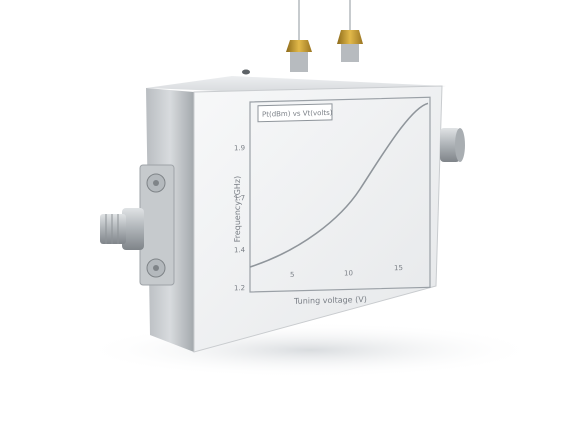 Image resolution: width=579 pixels, height=429 pixels. I want to click on y-tick-3: 1.4, so click(240, 250).